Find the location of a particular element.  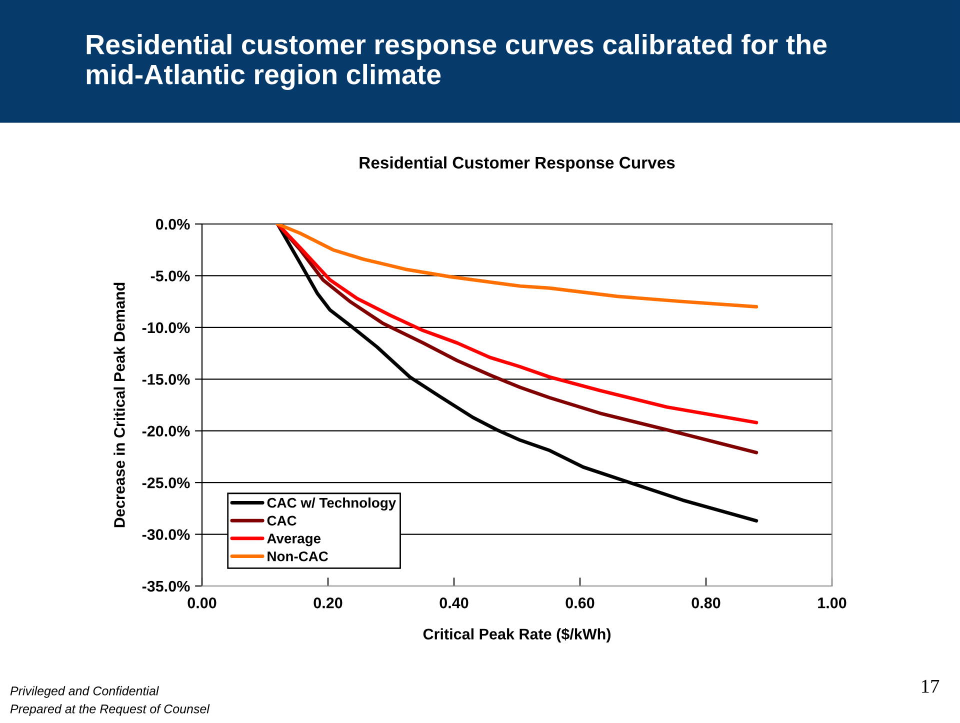

y-tick-label: -10.0% is located at coordinates (166, 328).